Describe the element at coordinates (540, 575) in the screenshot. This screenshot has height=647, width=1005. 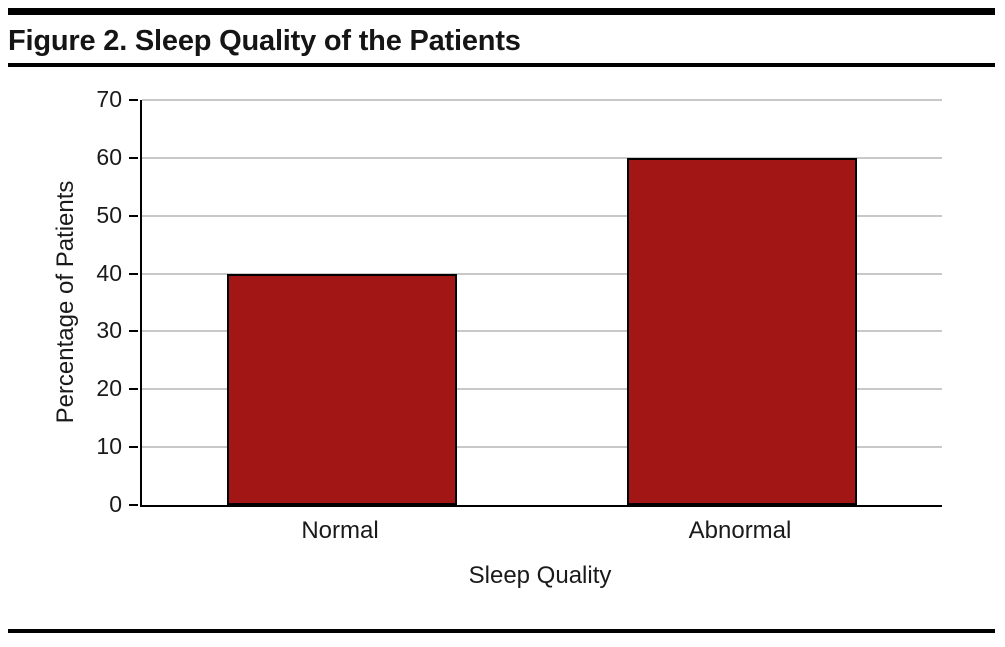
I see `x-axis-title: Sleep Quality` at that location.